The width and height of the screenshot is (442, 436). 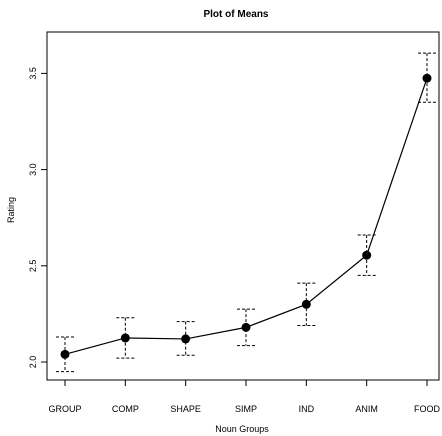 I want to click on x-tick-label: SHAPE, so click(x=185, y=409).